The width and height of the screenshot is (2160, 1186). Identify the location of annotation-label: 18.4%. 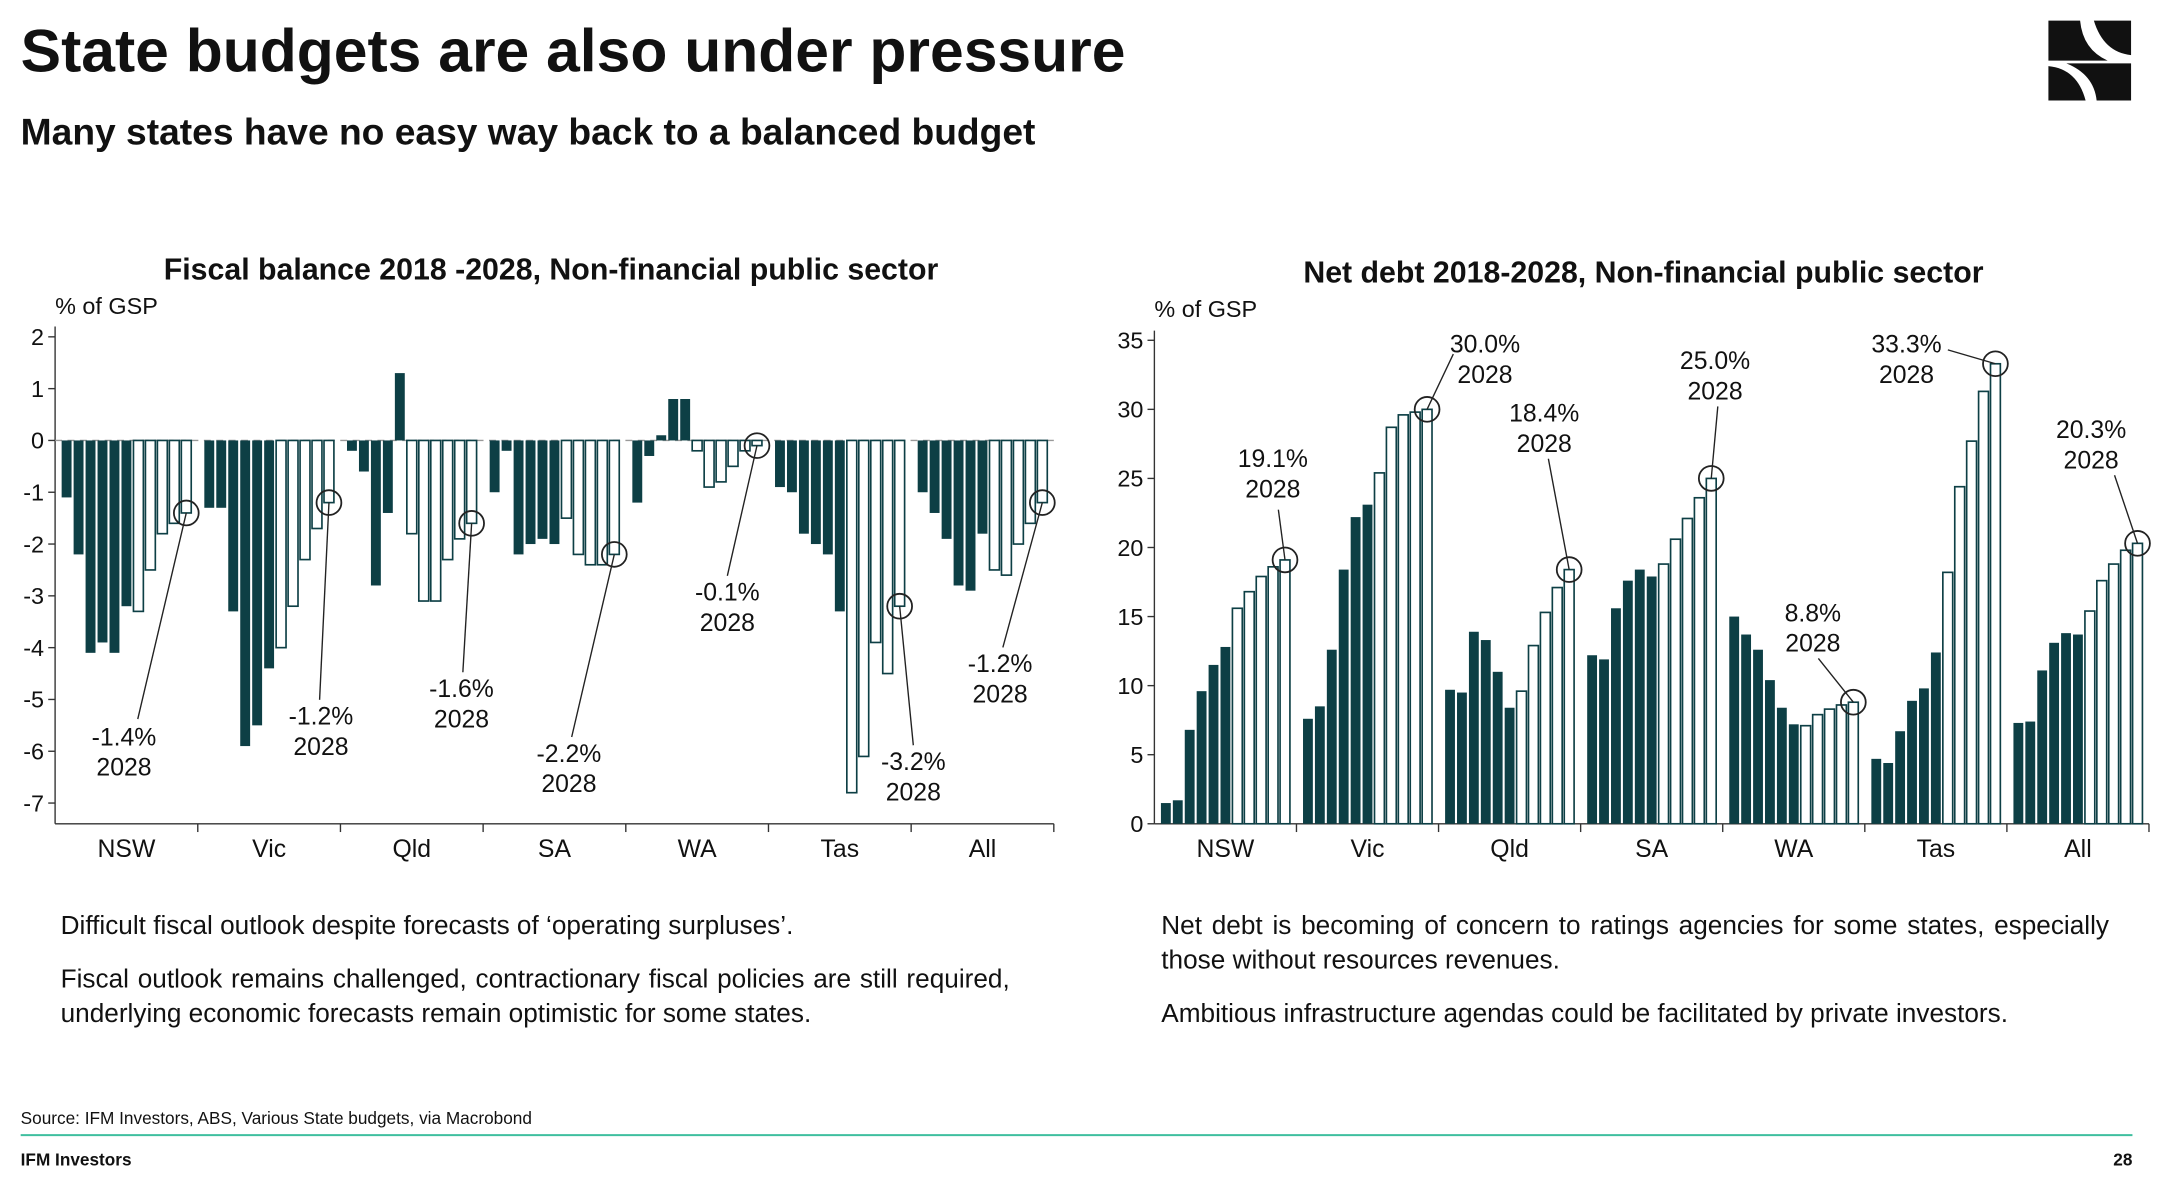
(1544, 414).